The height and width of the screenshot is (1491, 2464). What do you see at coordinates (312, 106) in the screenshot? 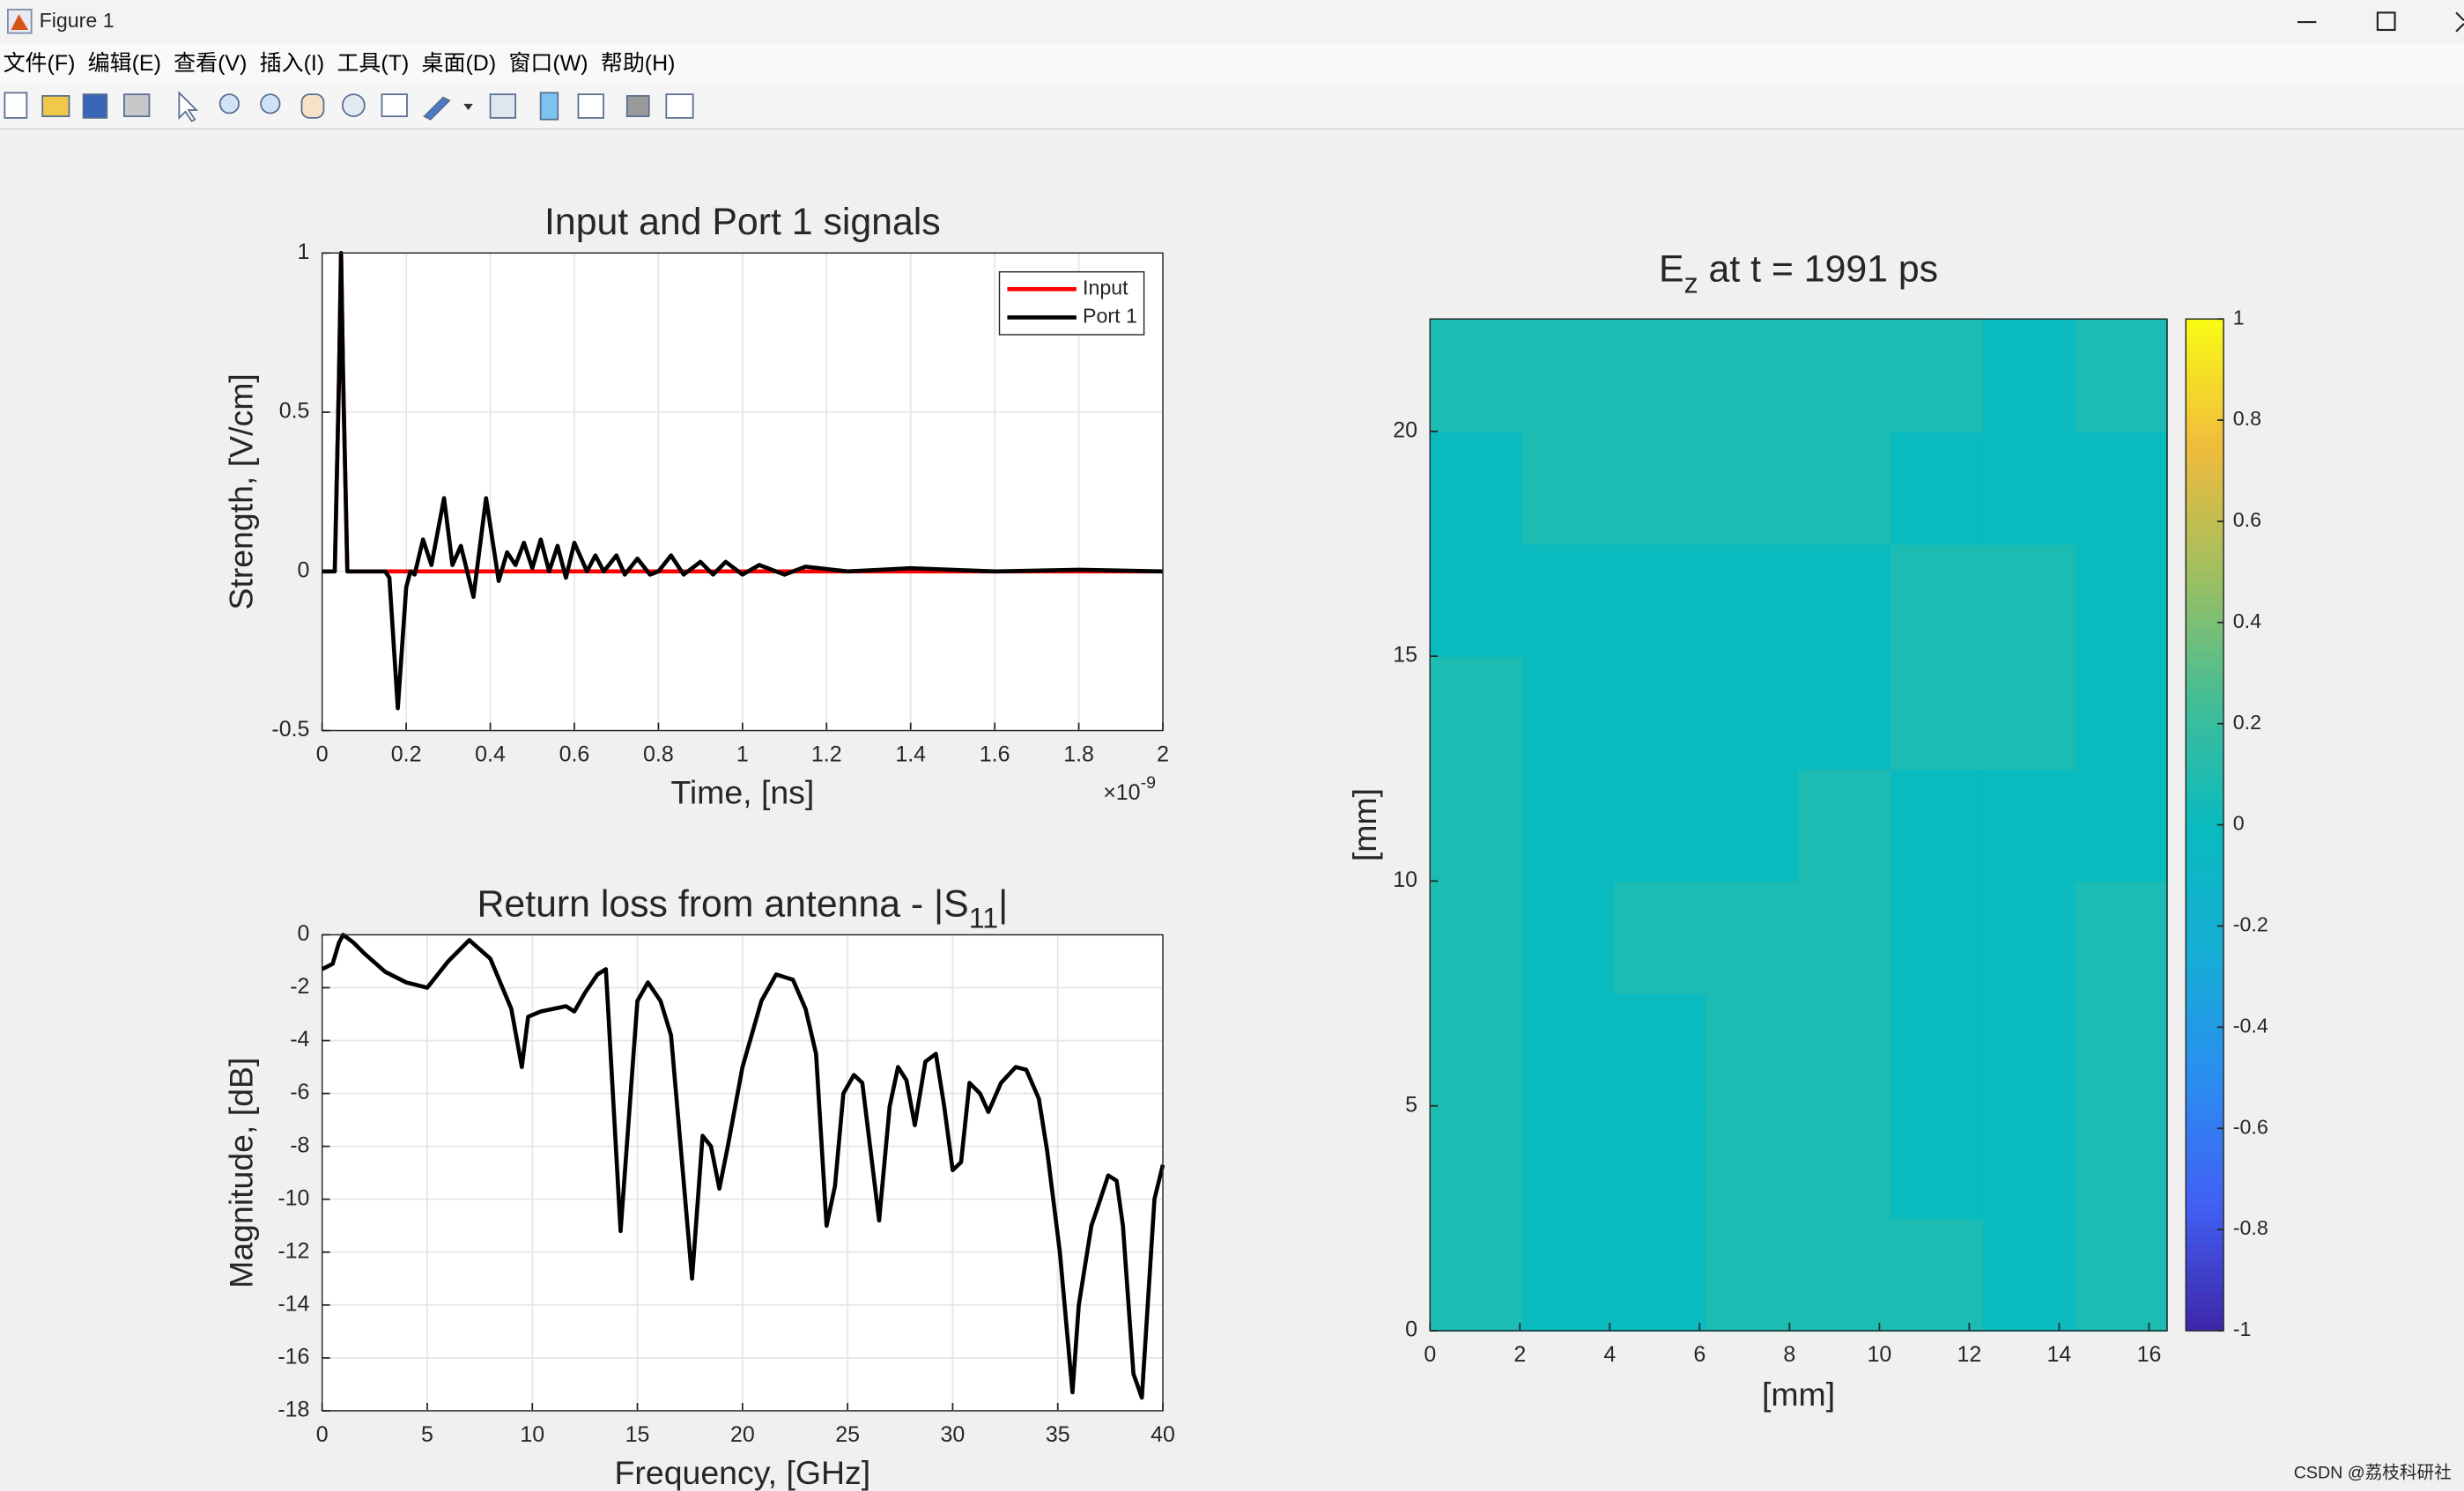
I see `pan-button` at bounding box center [312, 106].